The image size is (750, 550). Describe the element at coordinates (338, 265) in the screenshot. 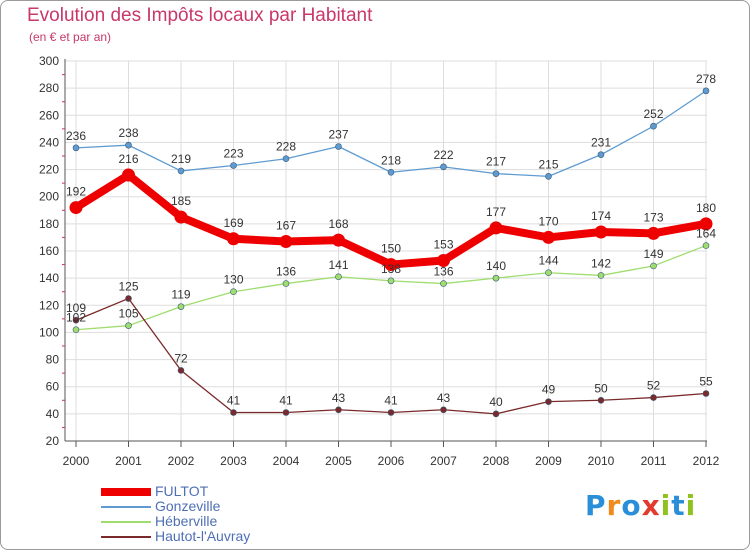

I see `data-label-h-berville: 141` at that location.